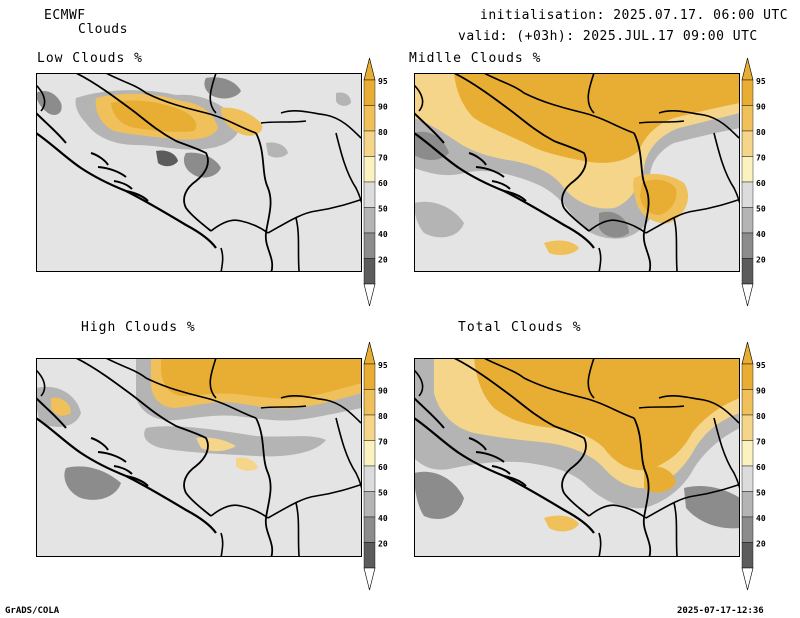 This screenshot has width=800, height=618. I want to click on model-label: ECMWF, so click(65, 15).